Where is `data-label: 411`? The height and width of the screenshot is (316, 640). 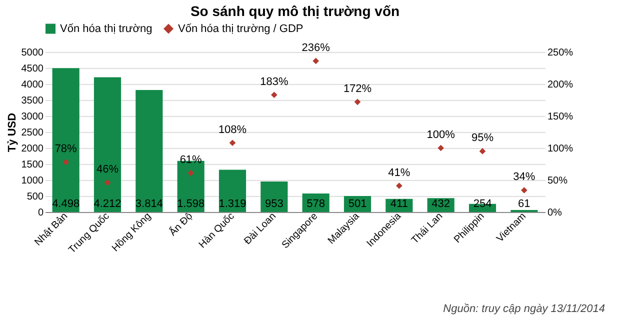
data-label: 411 is located at coordinates (399, 204).